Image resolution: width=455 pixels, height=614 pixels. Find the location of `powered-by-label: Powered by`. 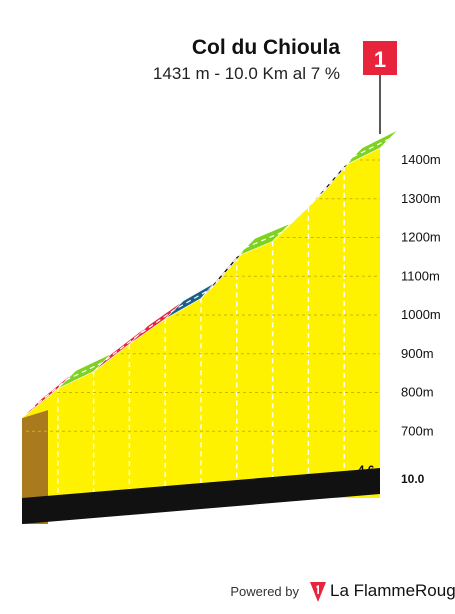

powered-by-label: Powered by is located at coordinates (264, 591).